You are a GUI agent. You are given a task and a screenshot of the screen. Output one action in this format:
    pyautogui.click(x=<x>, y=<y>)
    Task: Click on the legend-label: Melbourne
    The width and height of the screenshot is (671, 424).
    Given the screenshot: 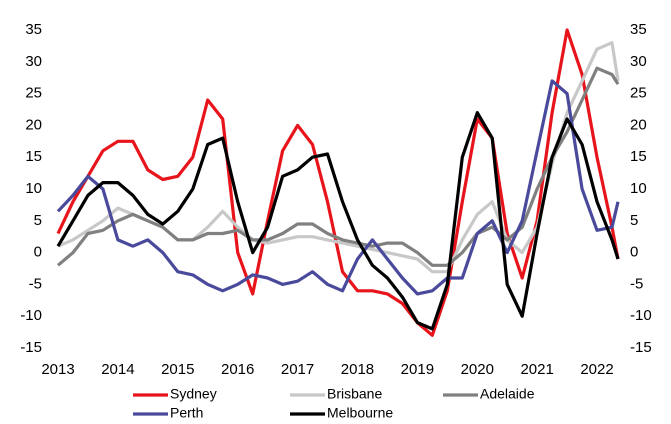 What is the action you would take?
    pyautogui.click(x=360, y=413)
    